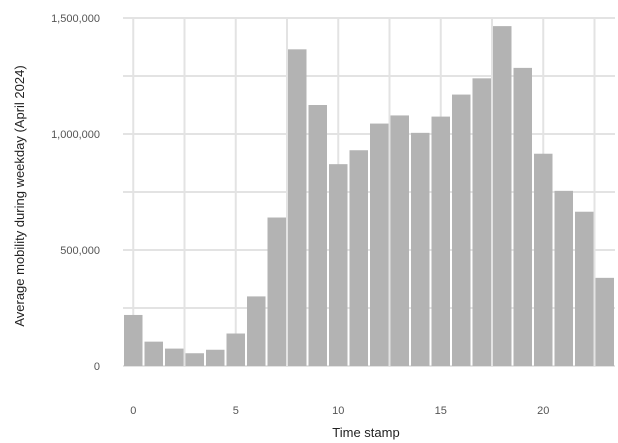  Describe the element at coordinates (236, 411) in the screenshot. I see `x-tick-label: 5` at that location.